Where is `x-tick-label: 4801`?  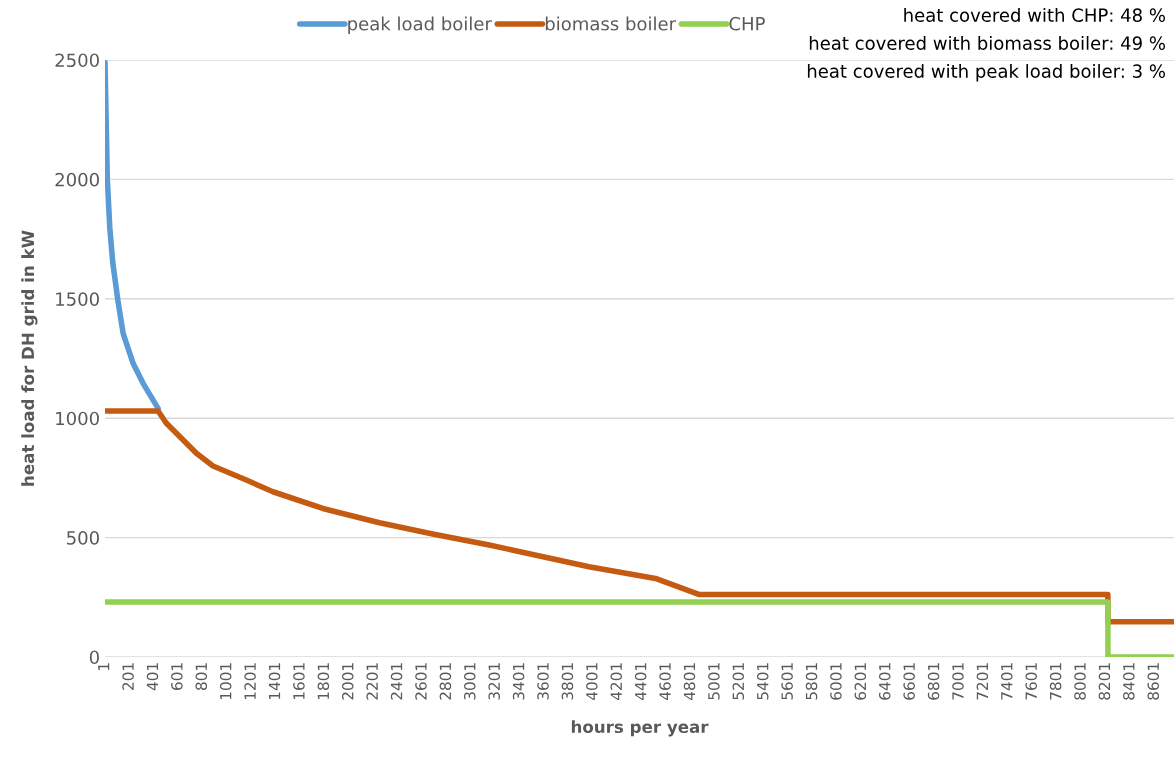 x-tick-label: 4801 is located at coordinates (689, 681).